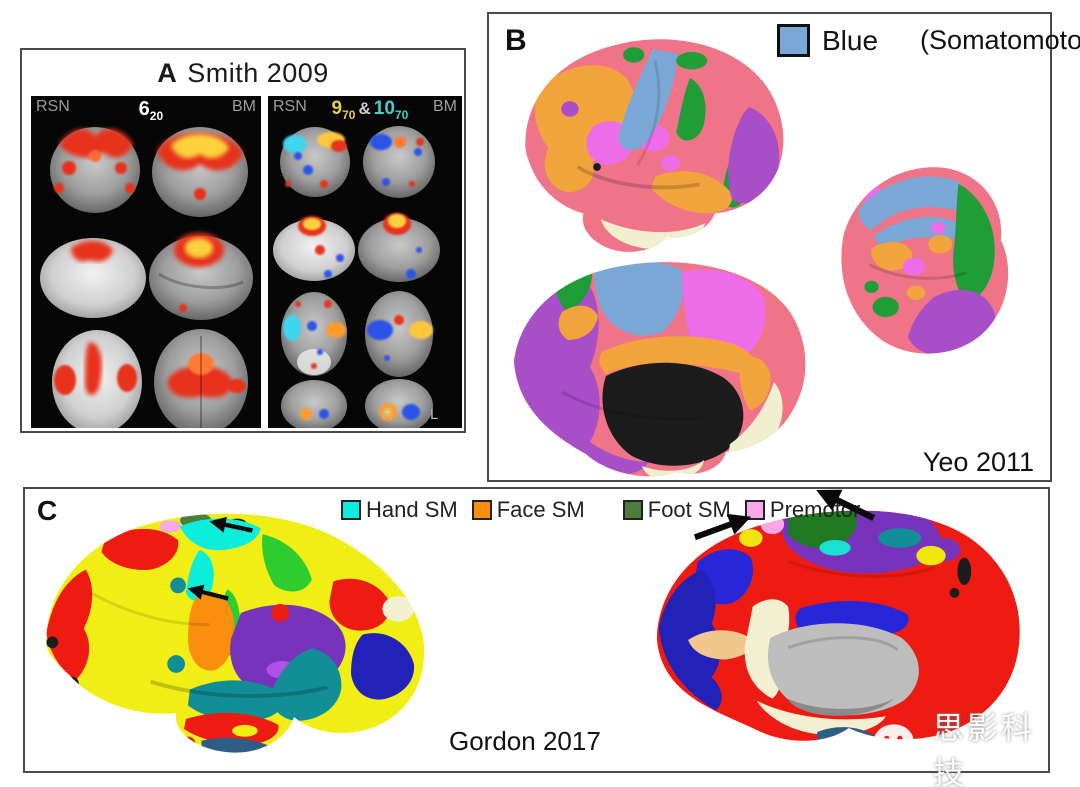 This screenshot has height=787, width=1080. What do you see at coordinates (208, 592) in the screenshot?
I see `annotation-arrow-face-sm` at bounding box center [208, 592].